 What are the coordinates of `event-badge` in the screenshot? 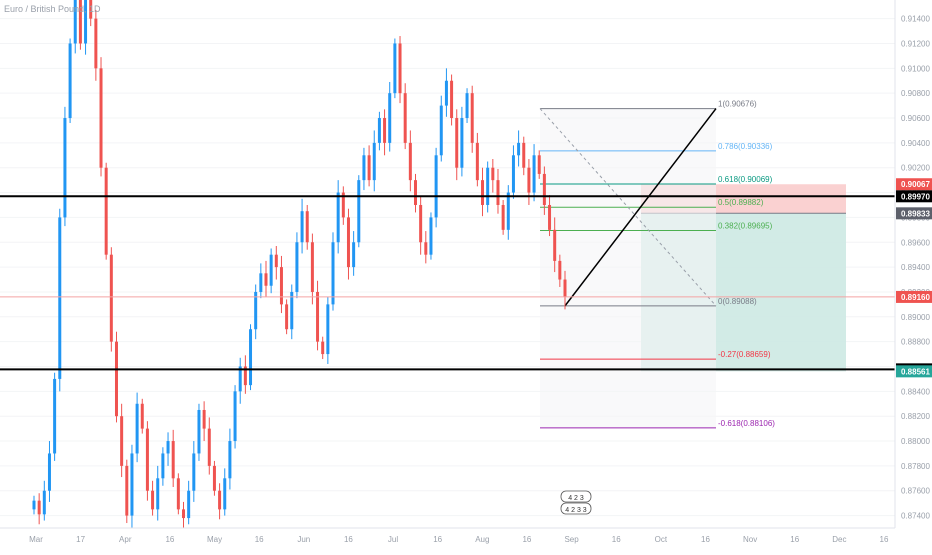 It's located at (576, 496).